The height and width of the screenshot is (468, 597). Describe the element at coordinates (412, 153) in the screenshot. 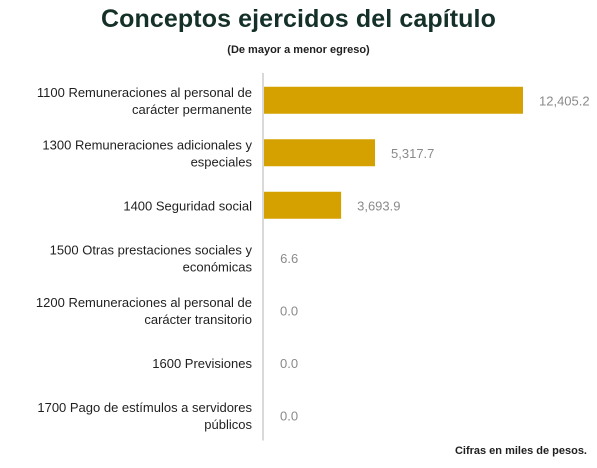

I see `value-label: 5,317.7` at that location.